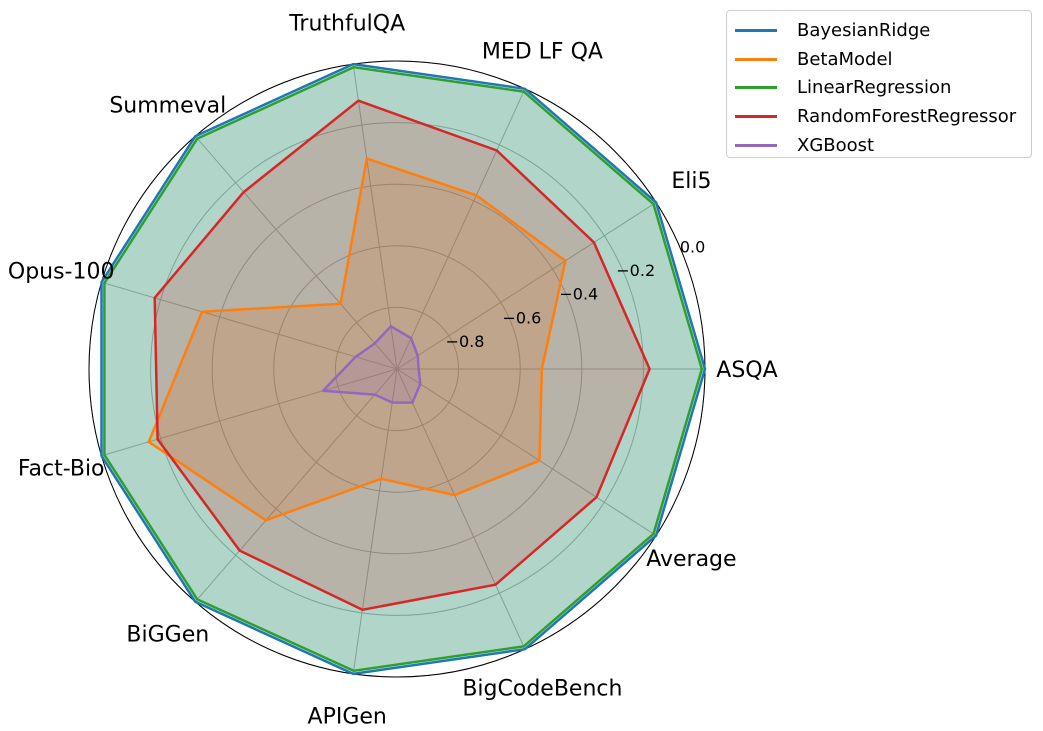  What do you see at coordinates (347, 716) in the screenshot?
I see `axis-label: APIGen` at bounding box center [347, 716].